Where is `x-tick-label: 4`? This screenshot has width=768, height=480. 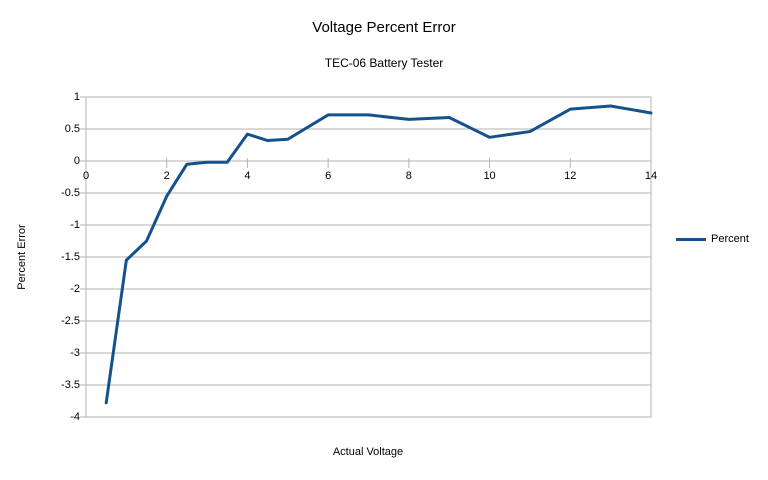
x-tick-label: 4 is located at coordinates (247, 176).